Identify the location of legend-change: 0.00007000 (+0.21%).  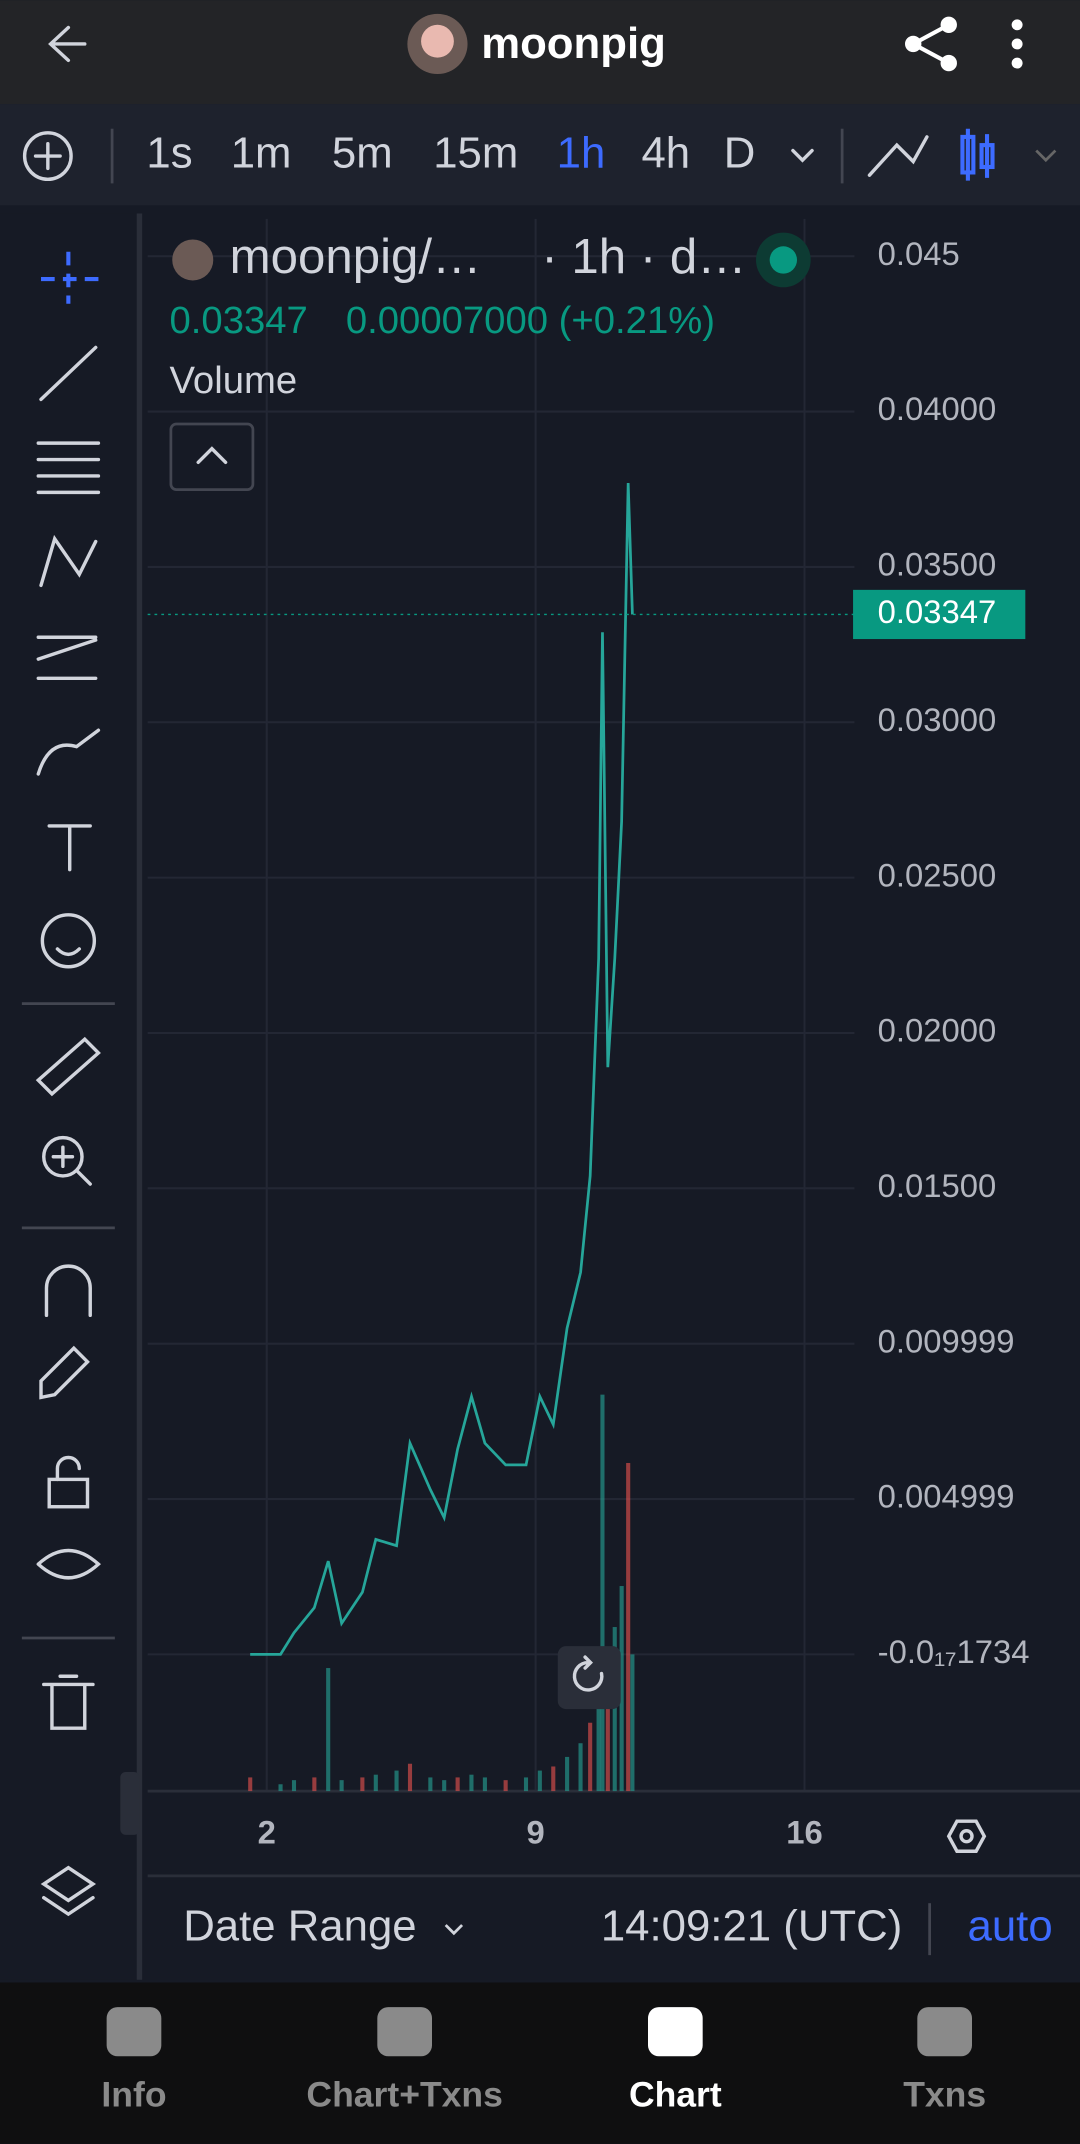
(530, 320).